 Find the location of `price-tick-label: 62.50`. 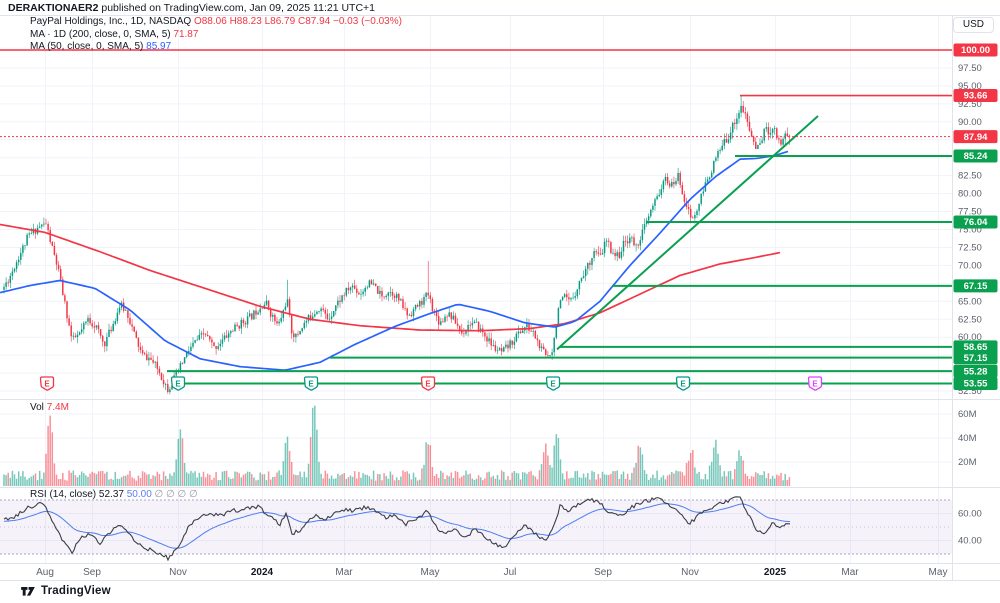

price-tick-label: 62.50 is located at coordinates (970, 319).